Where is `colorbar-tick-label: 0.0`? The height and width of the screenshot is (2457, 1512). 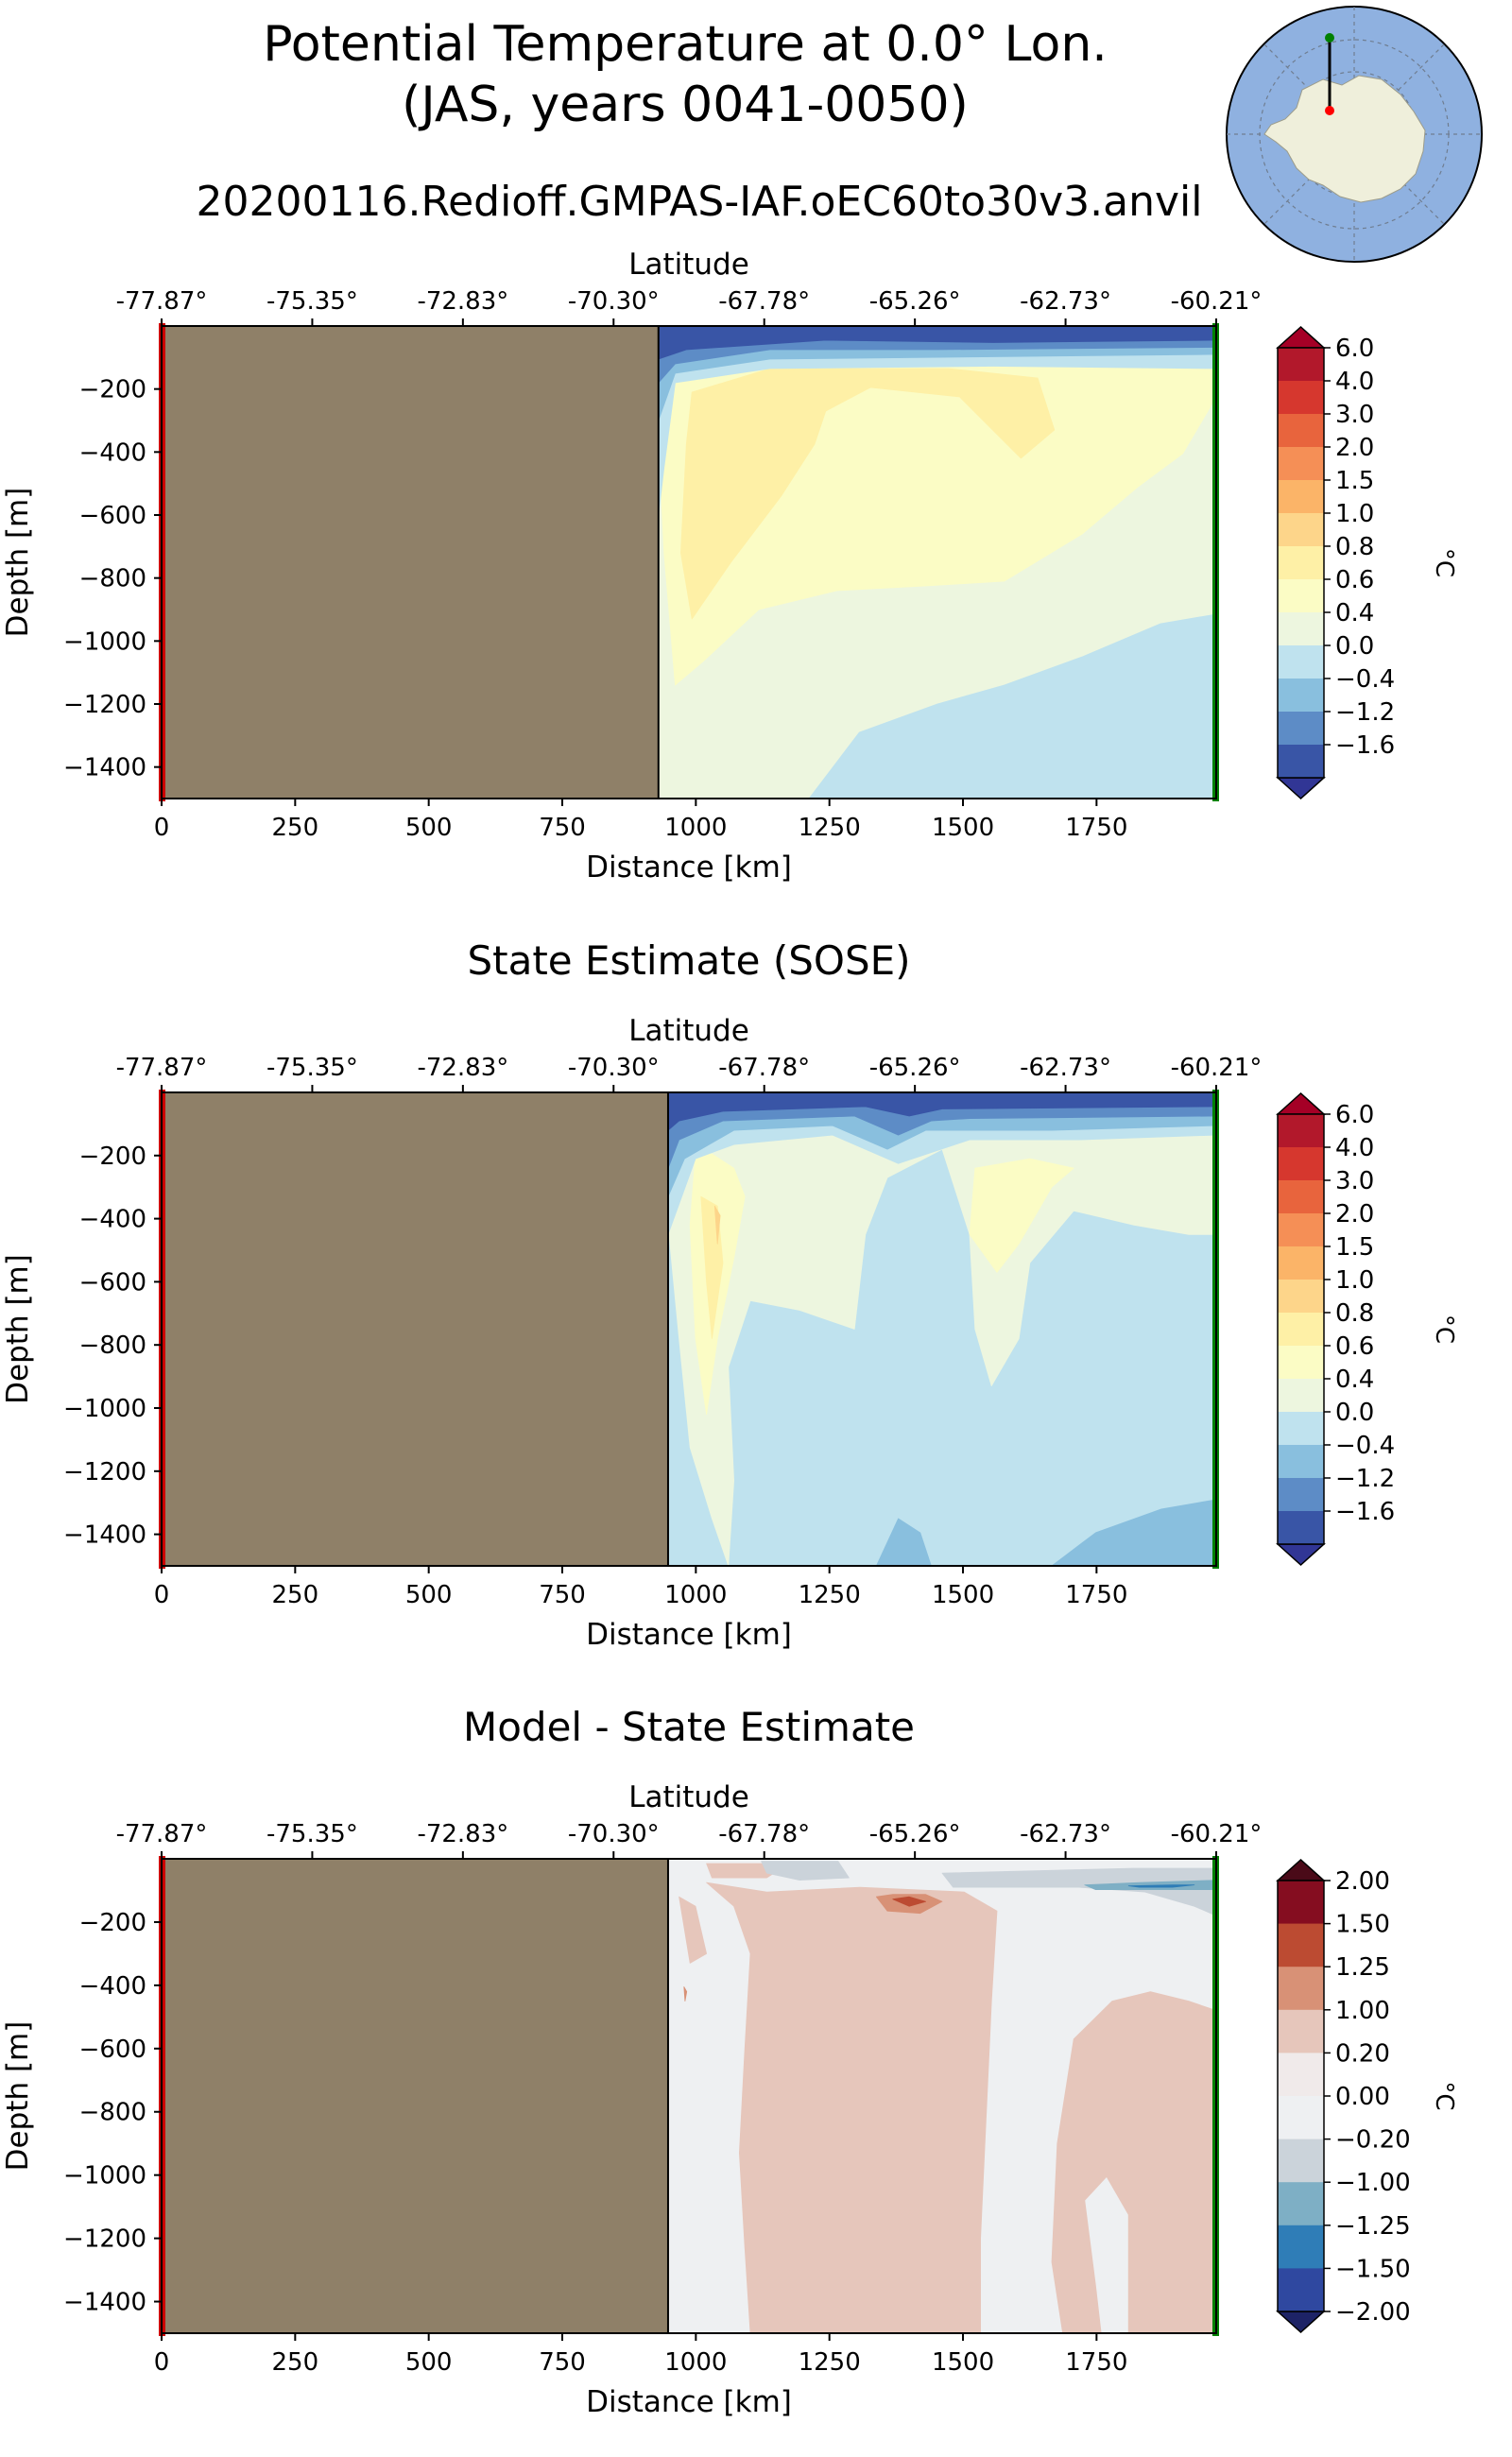
colorbar-tick-label: 0.0 is located at coordinates (1354, 646).